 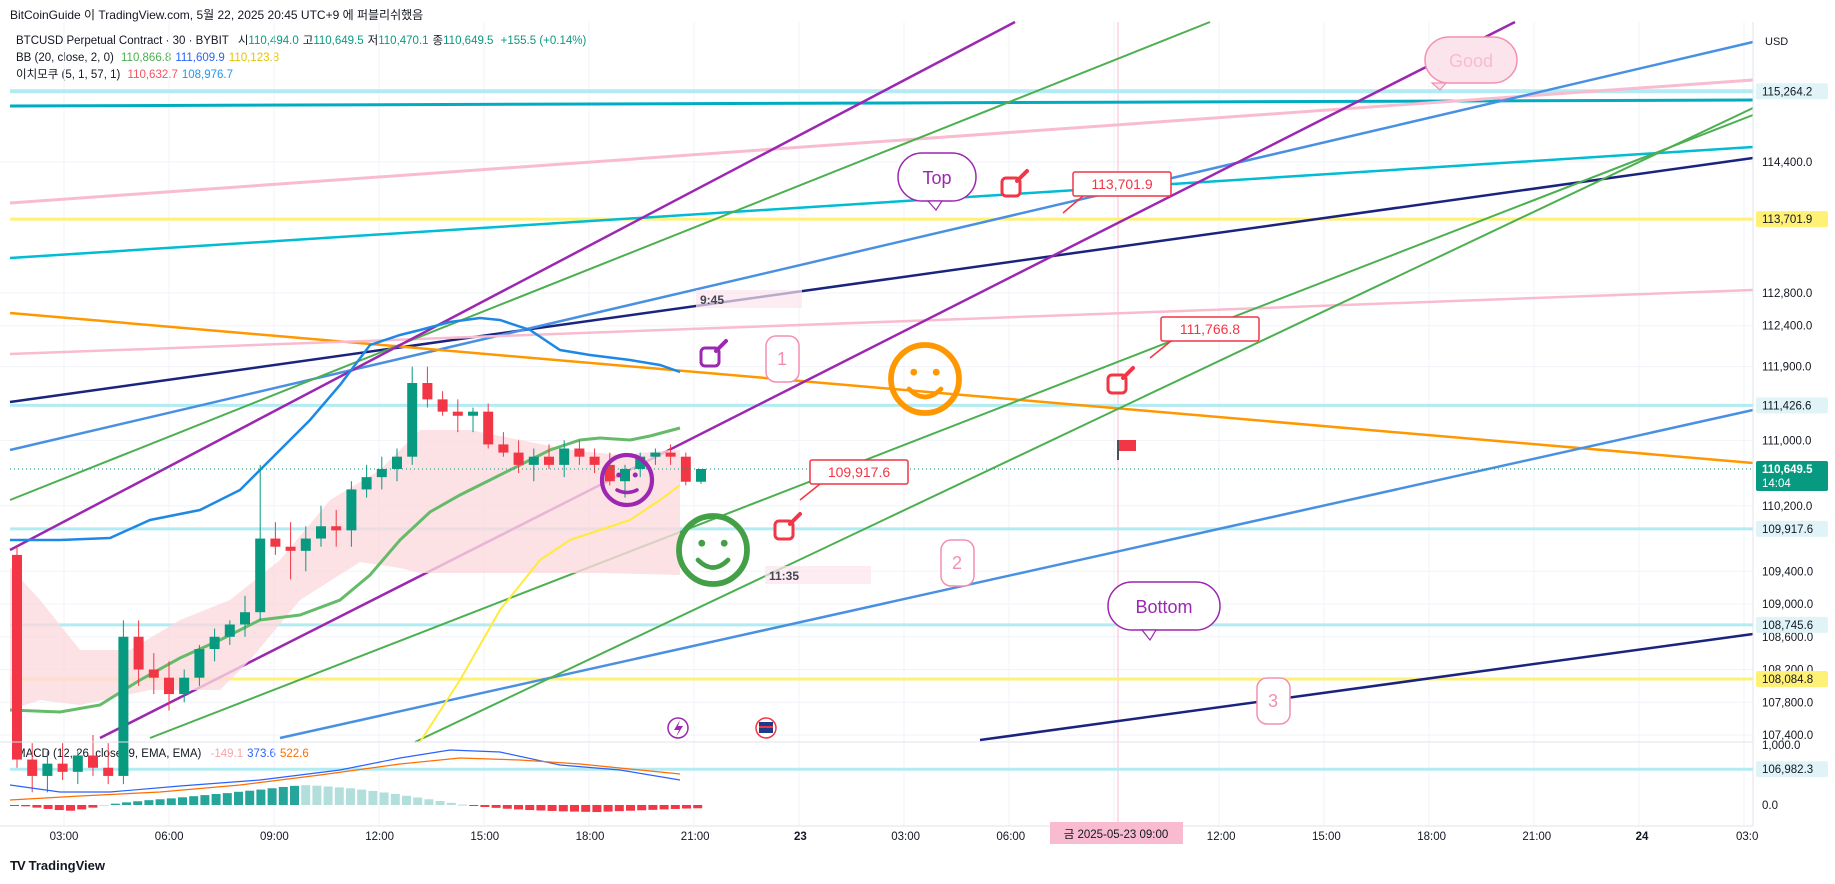 What do you see at coordinates (590, 837) in the screenshot?
I see `x-tick-label: 18:00` at bounding box center [590, 837].